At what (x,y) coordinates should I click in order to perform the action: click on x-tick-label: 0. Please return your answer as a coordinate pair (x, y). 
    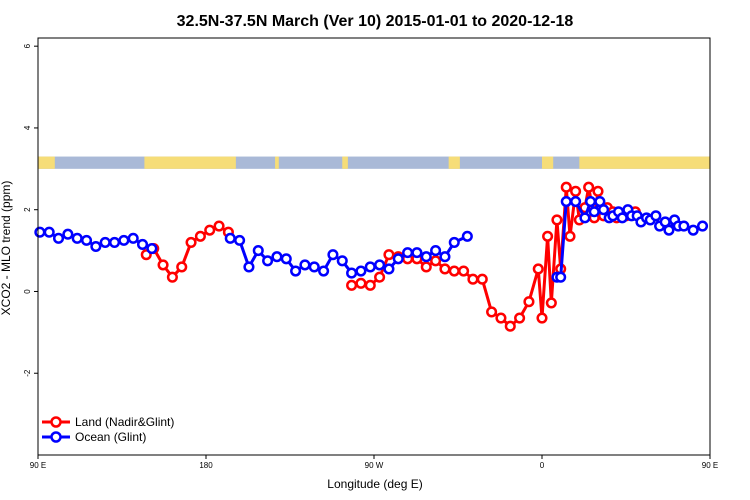
    Looking at the image, I should click on (542, 465).